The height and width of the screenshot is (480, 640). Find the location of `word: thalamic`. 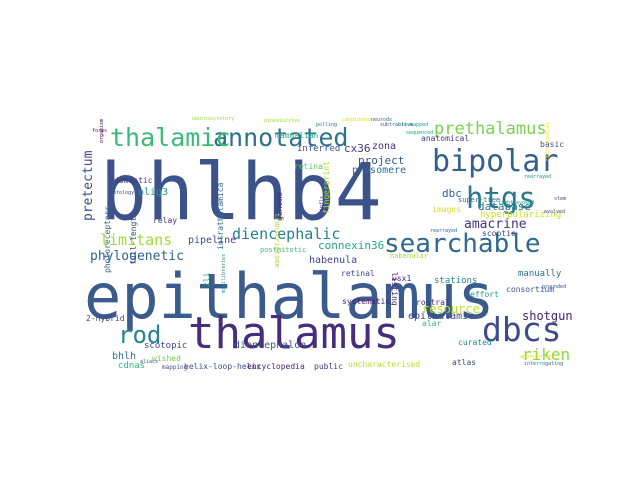

word: thalamic is located at coordinates (170, 137).